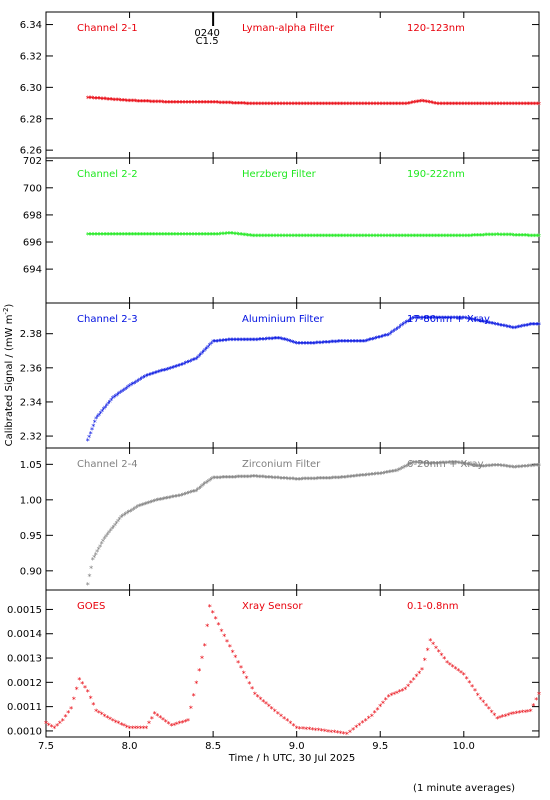  I want to click on y-tick-label: 0.0012, so click(24, 683).